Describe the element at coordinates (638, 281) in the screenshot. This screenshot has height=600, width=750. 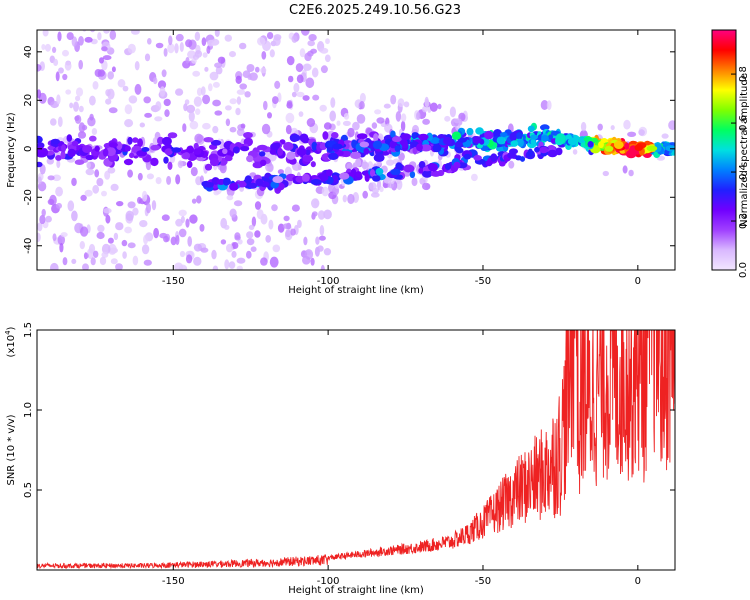
I see `heatmap-xtick-label: 0` at that location.